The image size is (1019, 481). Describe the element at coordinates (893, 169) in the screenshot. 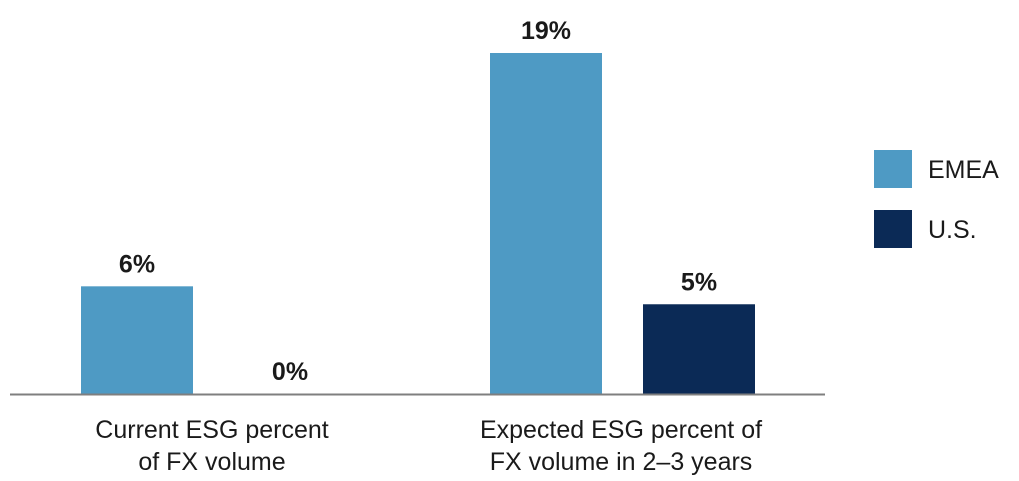

I see `legend-swatch-emea` at that location.